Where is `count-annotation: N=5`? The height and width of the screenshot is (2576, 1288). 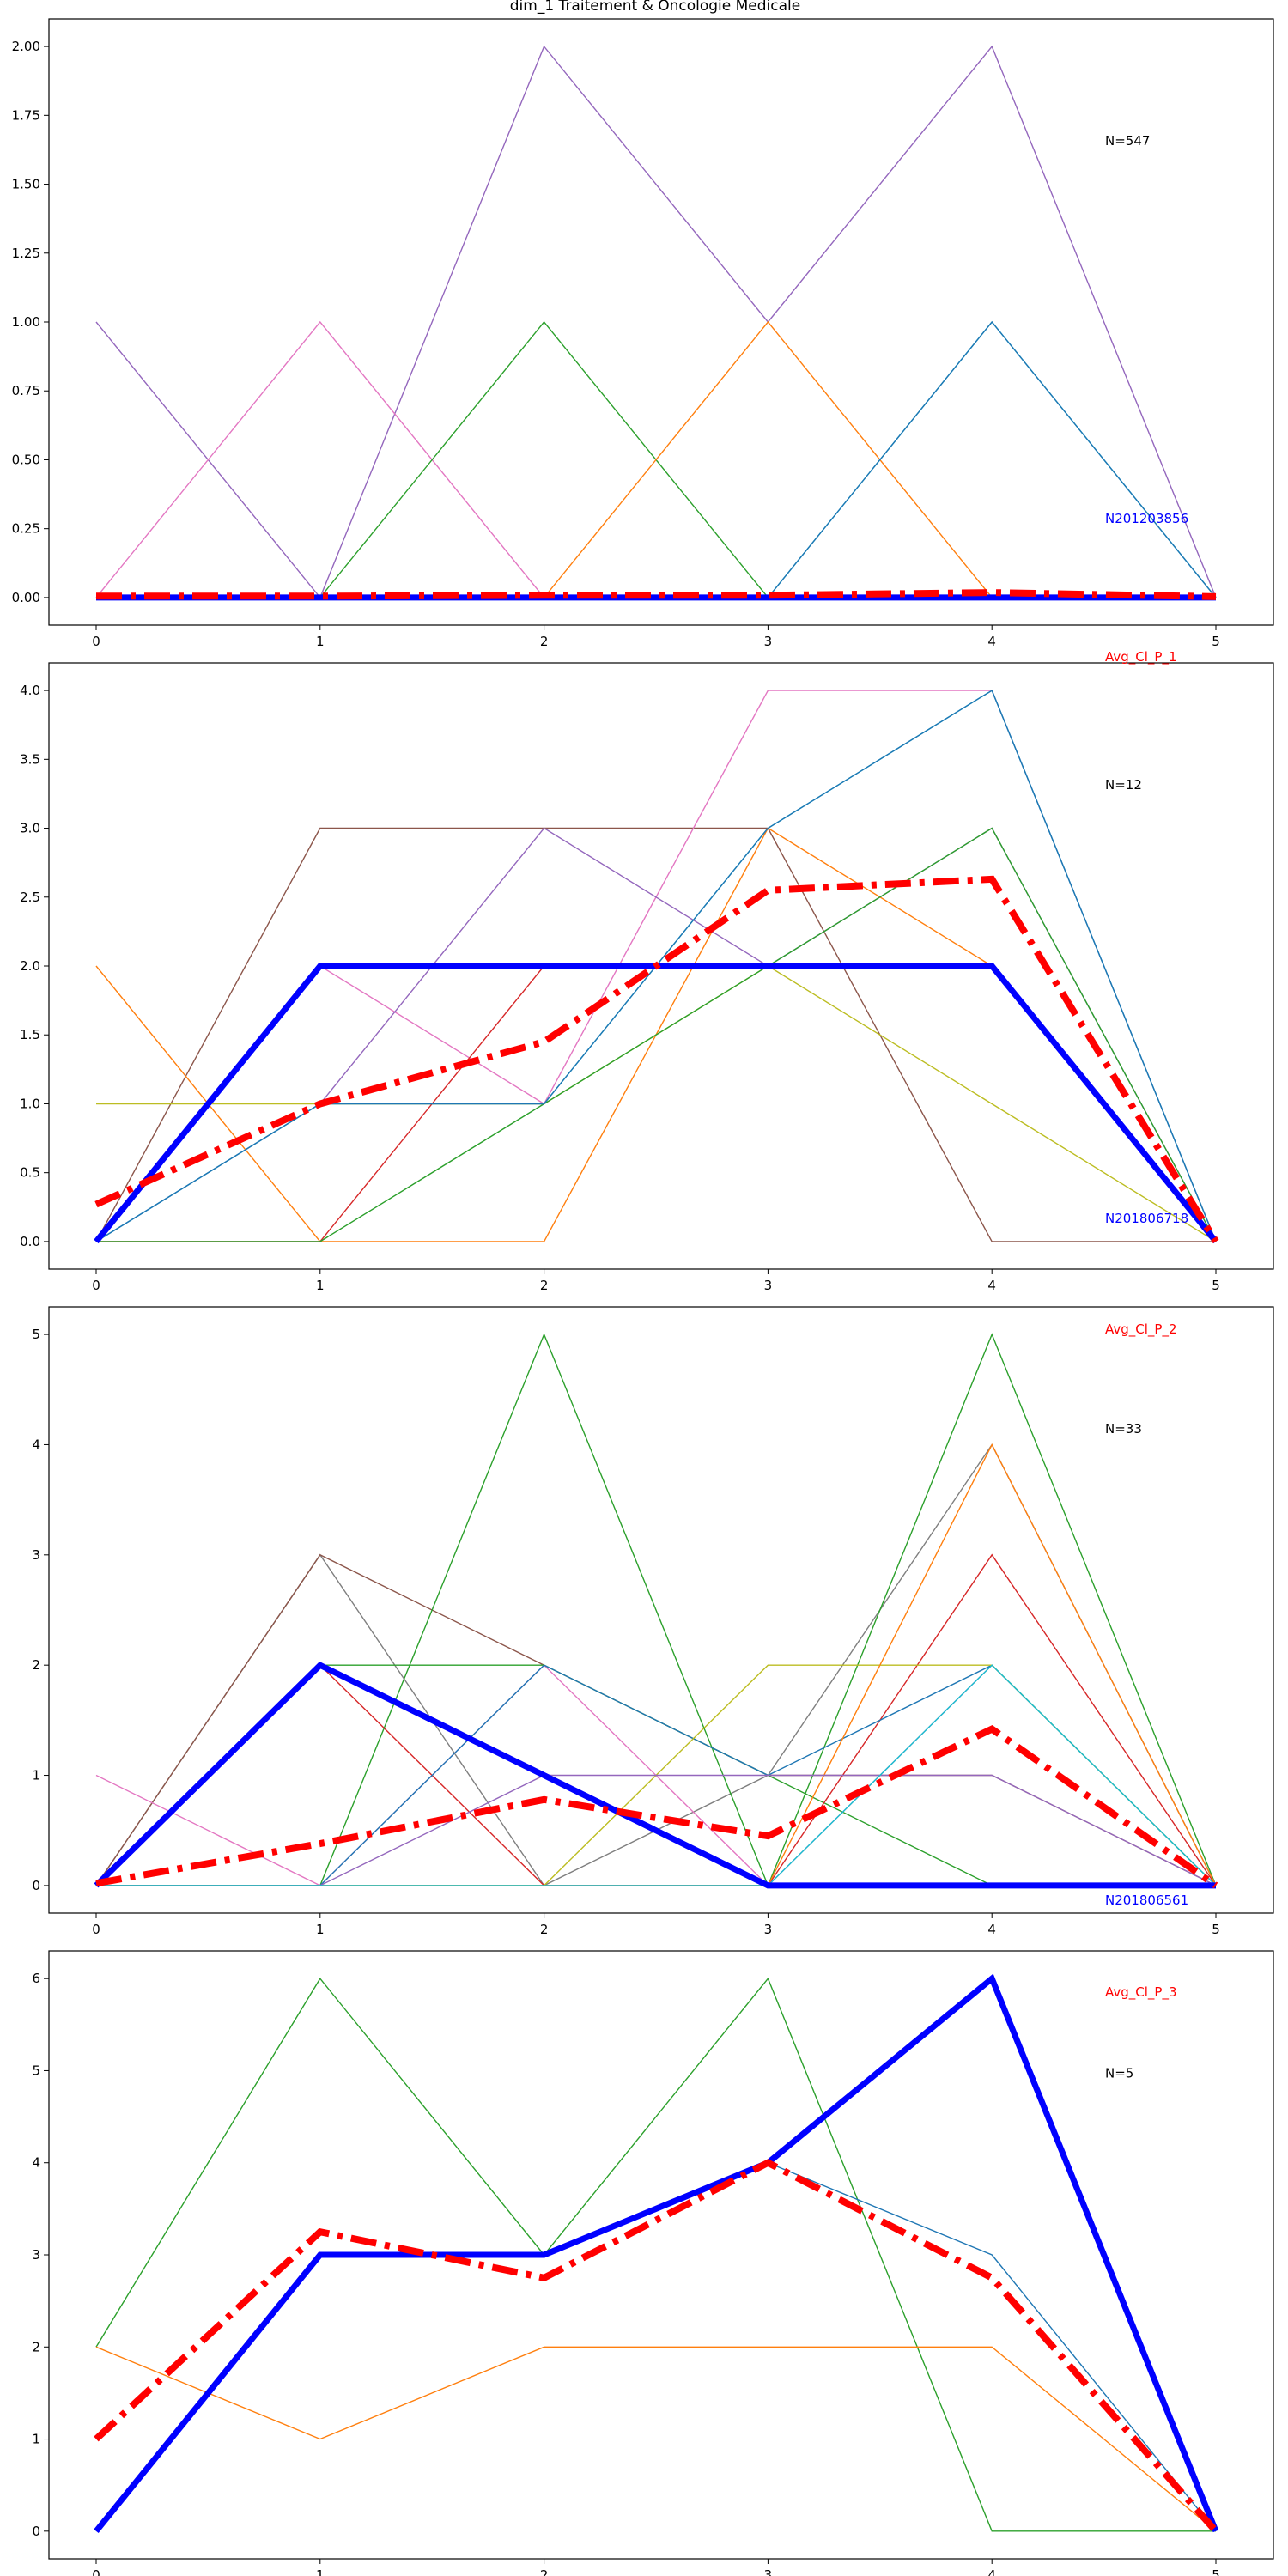
count-annotation: N=5 is located at coordinates (1119, 2073).